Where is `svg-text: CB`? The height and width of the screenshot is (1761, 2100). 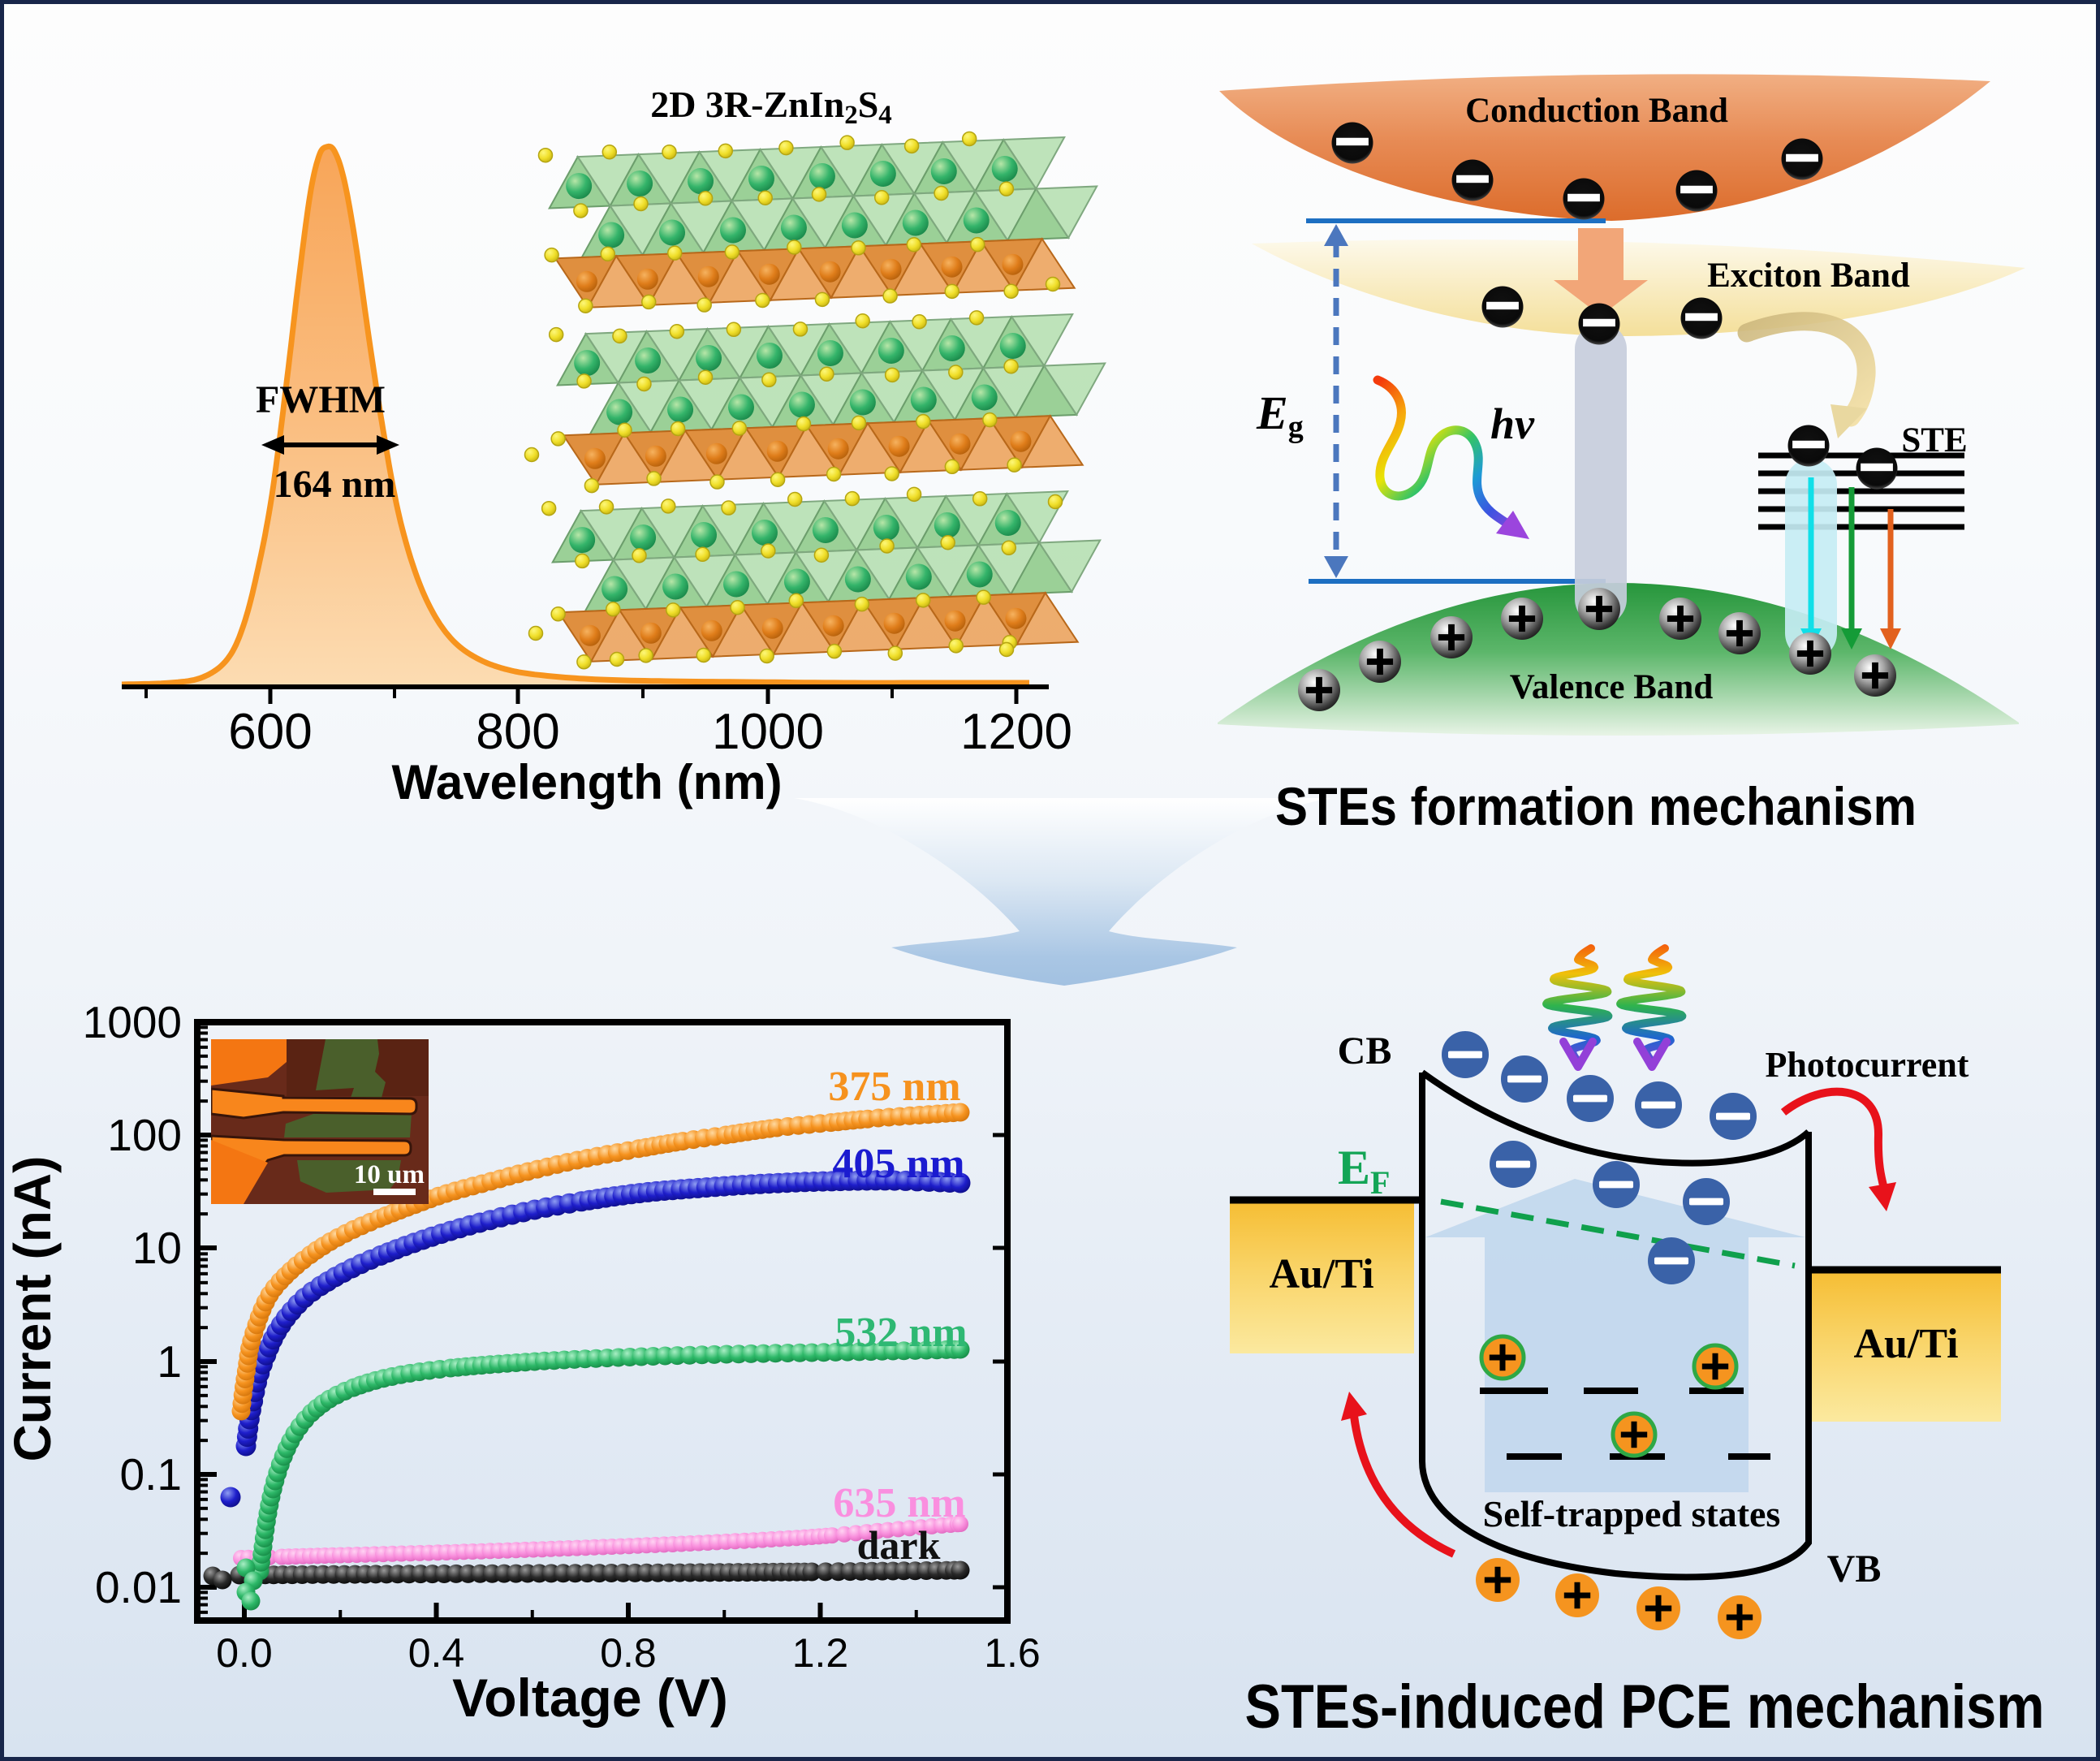
svg-text: CB is located at coordinates (1365, 1051).